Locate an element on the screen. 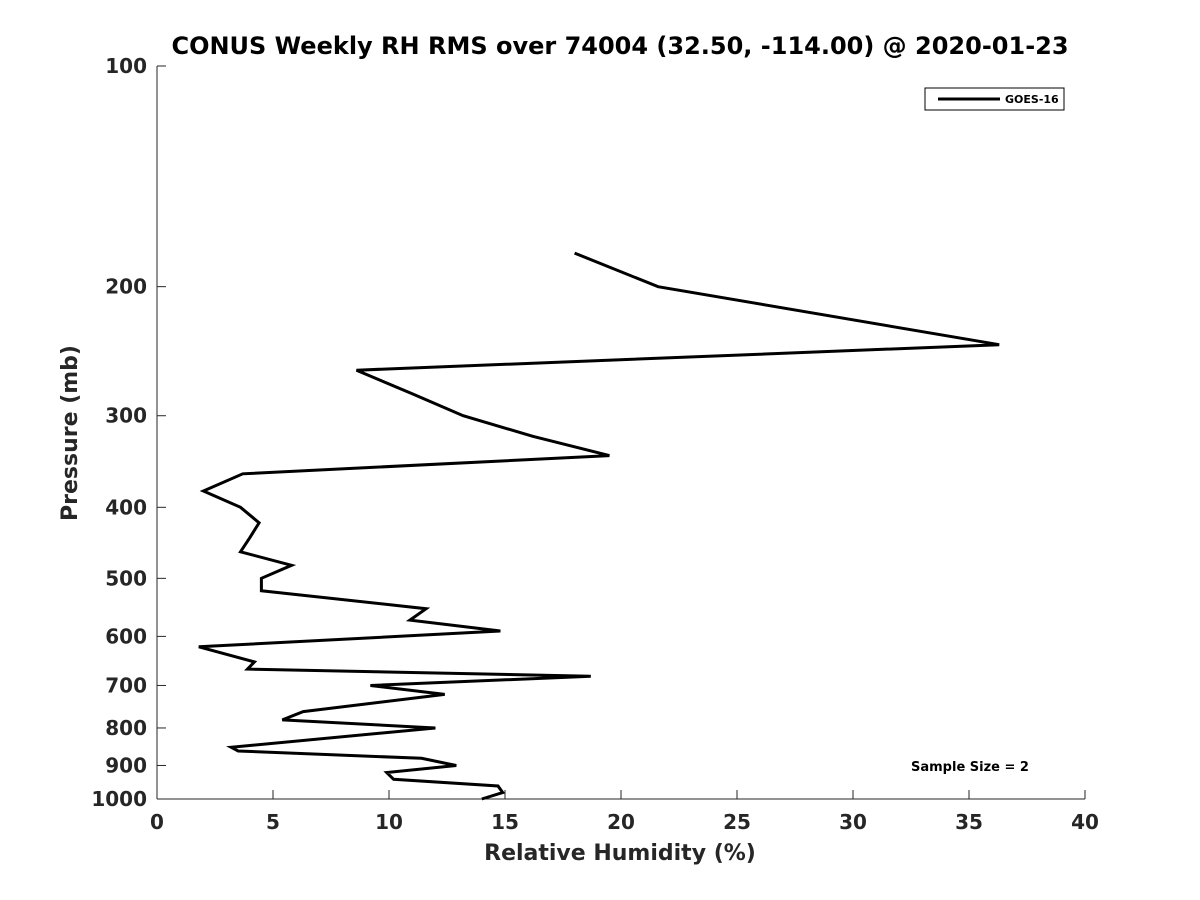  y-tick-label: 800 is located at coordinates (126, 728).